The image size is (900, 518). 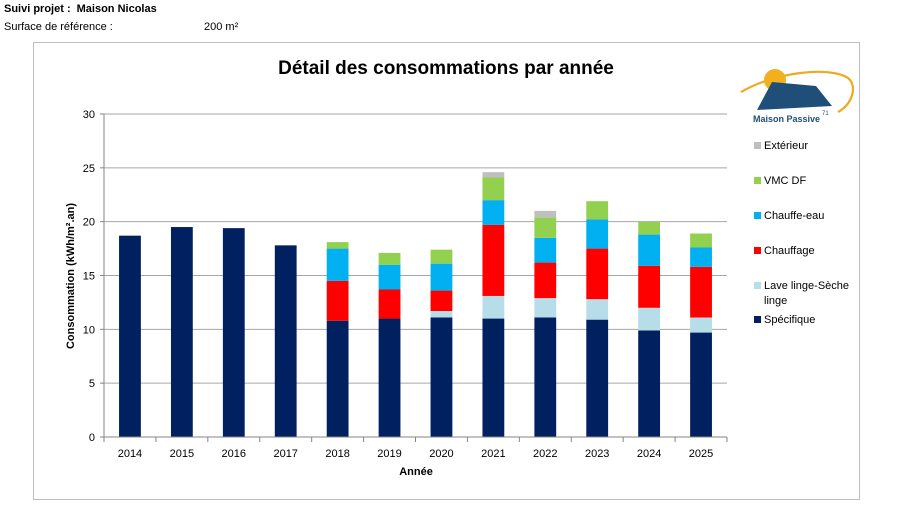 I want to click on y-tick-label: 10, so click(x=89, y=330).